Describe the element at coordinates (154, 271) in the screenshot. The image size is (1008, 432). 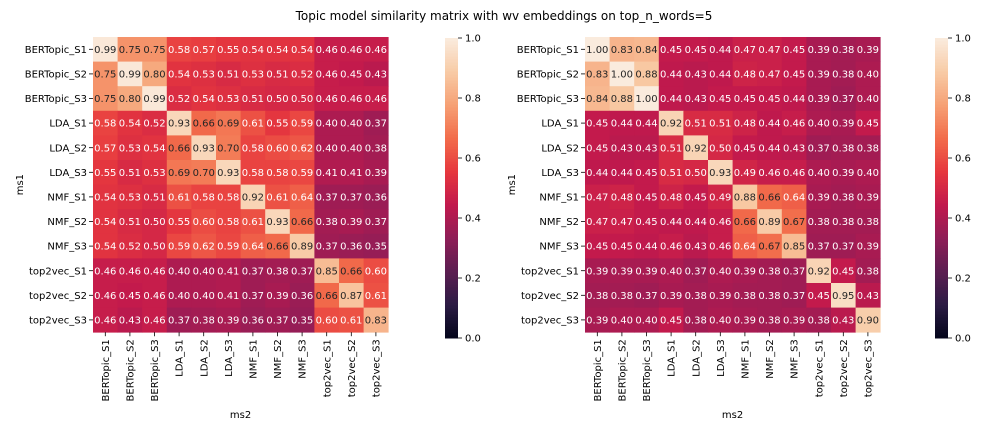
I see `cell-value-label: 0.46` at that location.